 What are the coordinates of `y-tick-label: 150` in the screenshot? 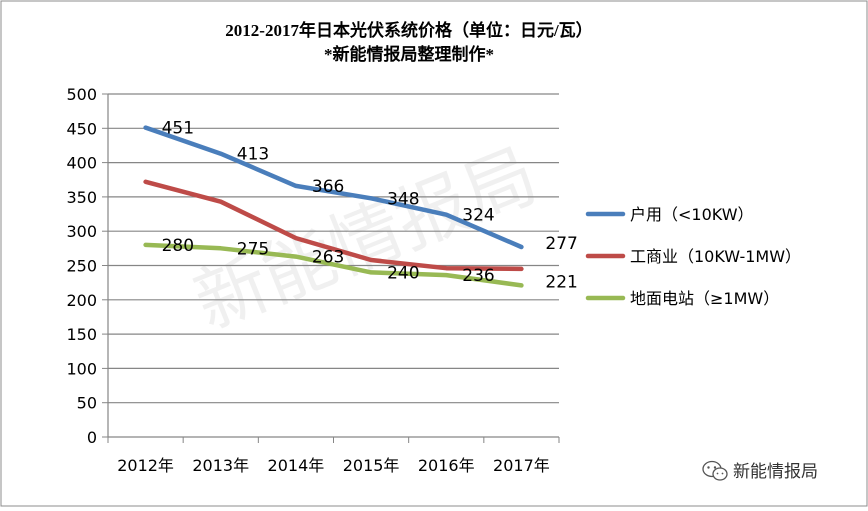 It's located at (81, 334).